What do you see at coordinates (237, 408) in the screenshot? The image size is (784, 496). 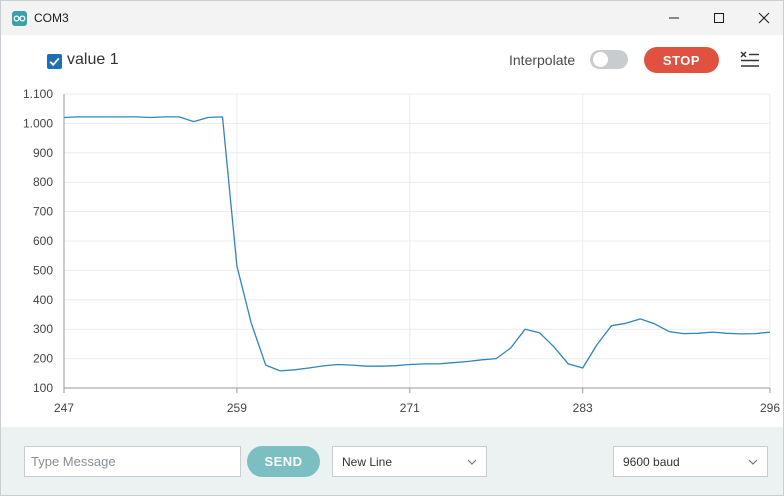 I see `x-tick-label: 259` at bounding box center [237, 408].